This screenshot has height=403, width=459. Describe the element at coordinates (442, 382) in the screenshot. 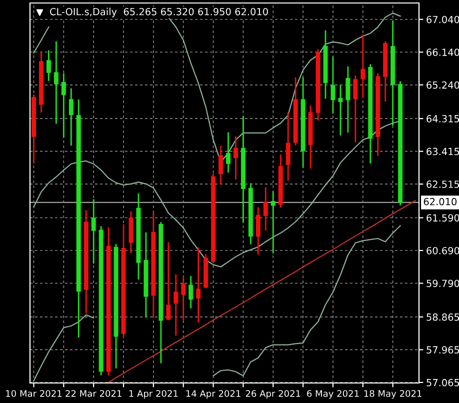

I see `y-tick-label: 57.065` at that location.